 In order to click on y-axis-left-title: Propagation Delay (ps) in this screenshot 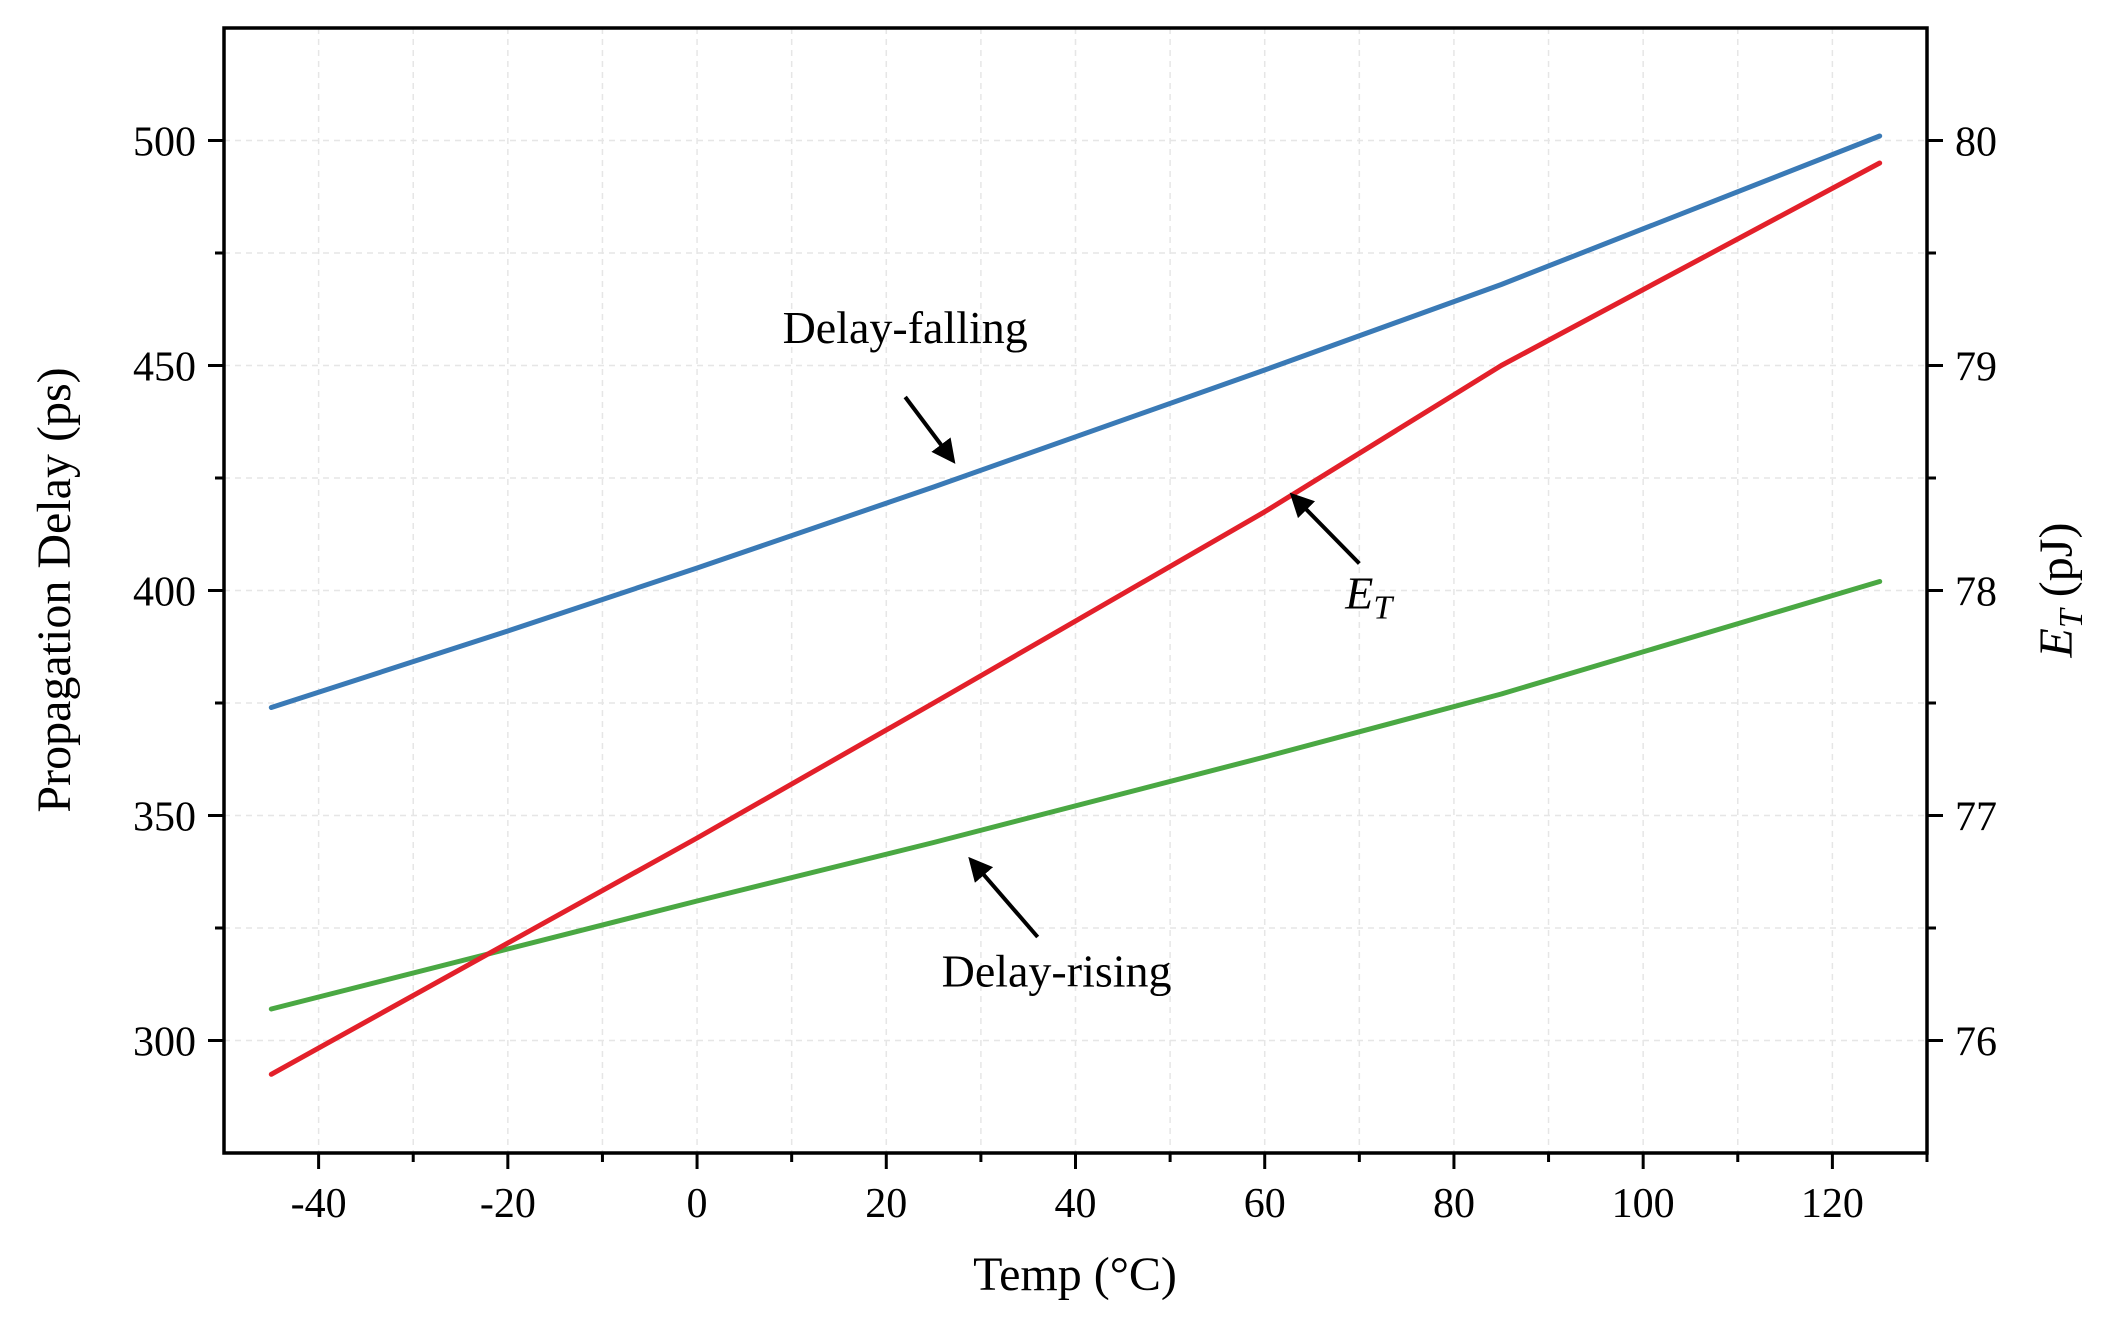, I will do `click(54, 589)`.